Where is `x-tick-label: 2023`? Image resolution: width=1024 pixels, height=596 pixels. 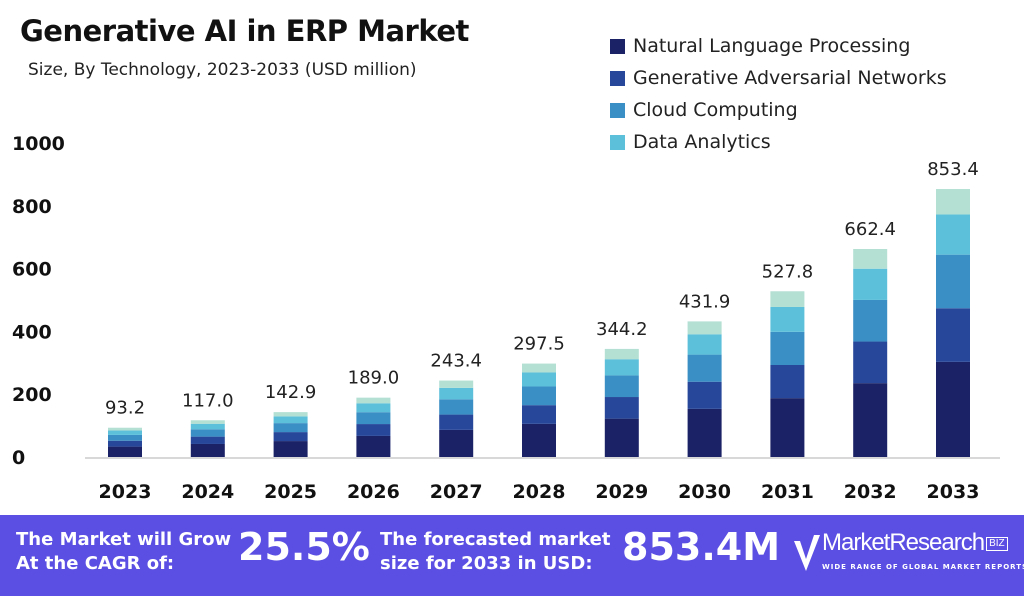 x-tick-label: 2023 is located at coordinates (125, 492).